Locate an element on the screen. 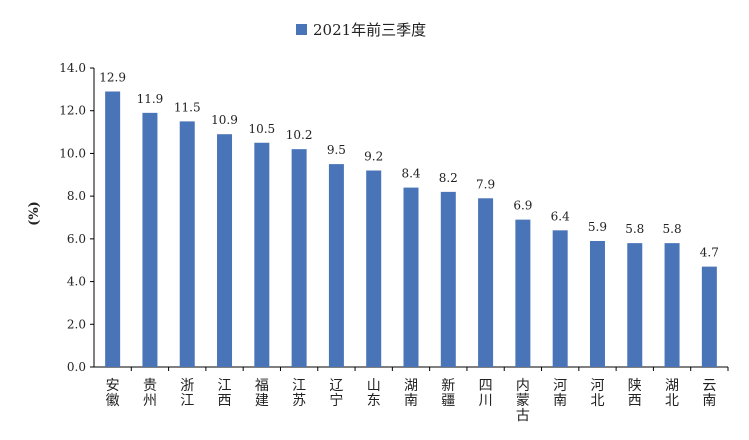  x-tick-label: 新 is located at coordinates (448, 386).